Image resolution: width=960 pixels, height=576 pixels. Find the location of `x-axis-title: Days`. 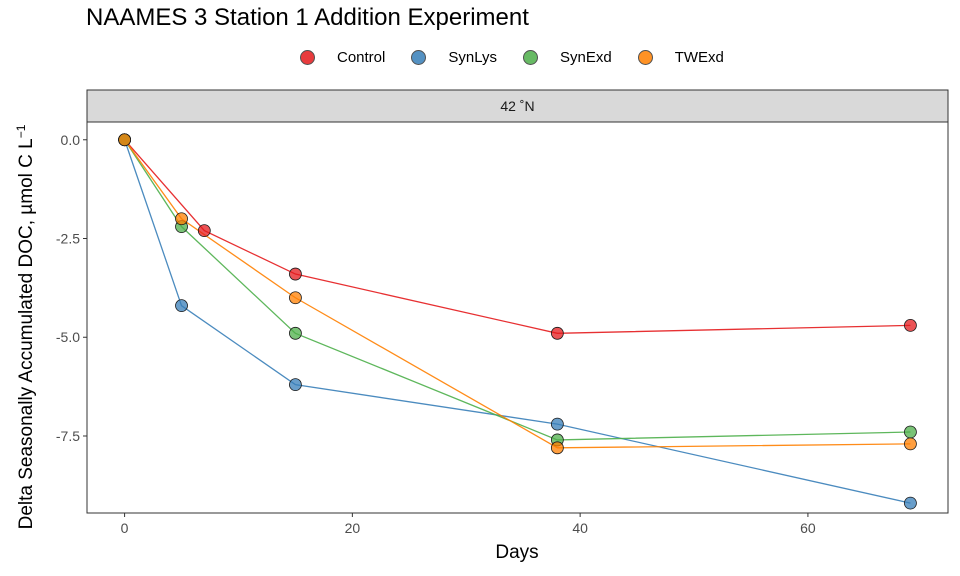

x-axis-title: Days is located at coordinates (517, 552).